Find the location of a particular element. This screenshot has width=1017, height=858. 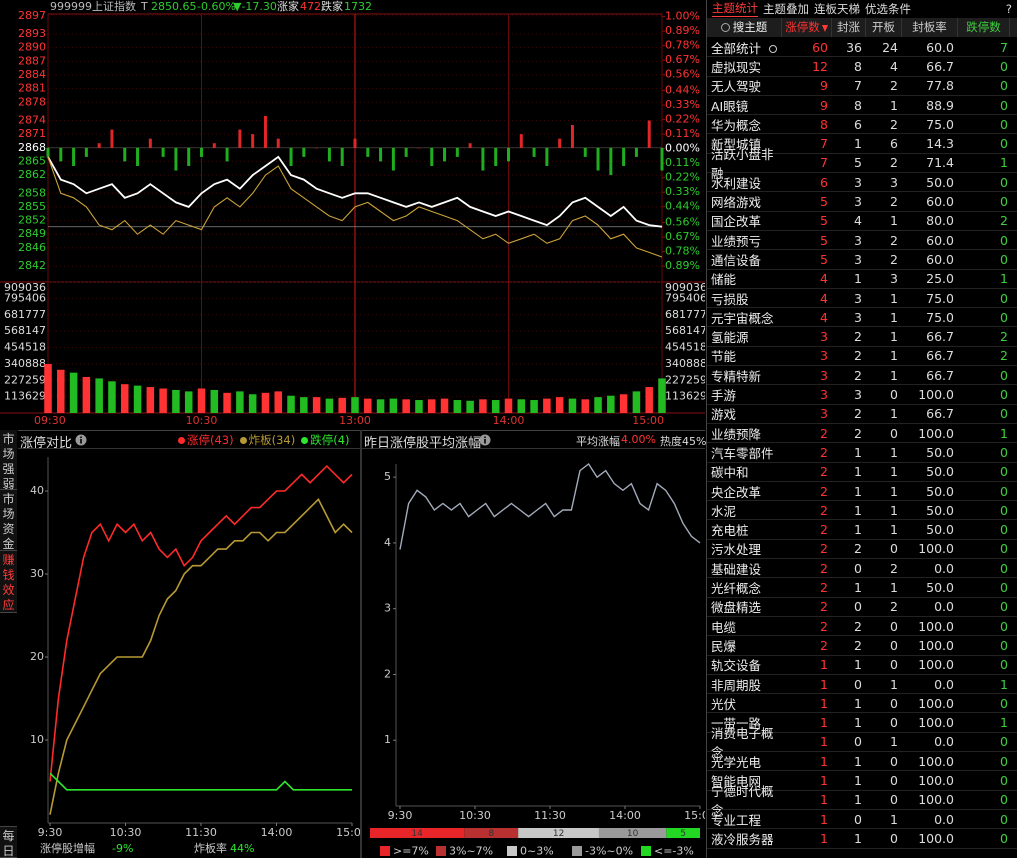

table-row: AI眼镜 9 8 1 88.9 0 is located at coordinates (862, 106).